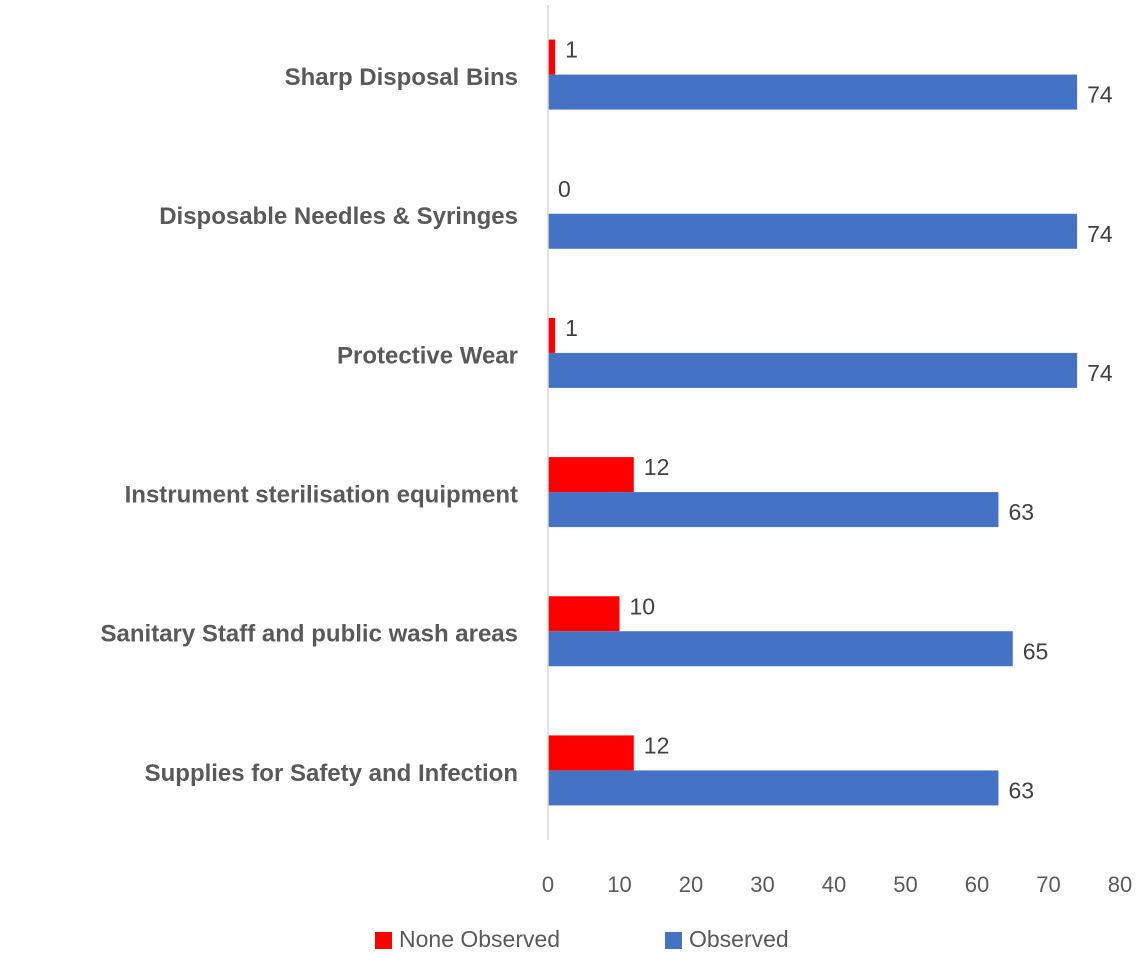 The height and width of the screenshot is (954, 1139). What do you see at coordinates (548, 884) in the screenshot?
I see `x-tick-label: 0` at bounding box center [548, 884].